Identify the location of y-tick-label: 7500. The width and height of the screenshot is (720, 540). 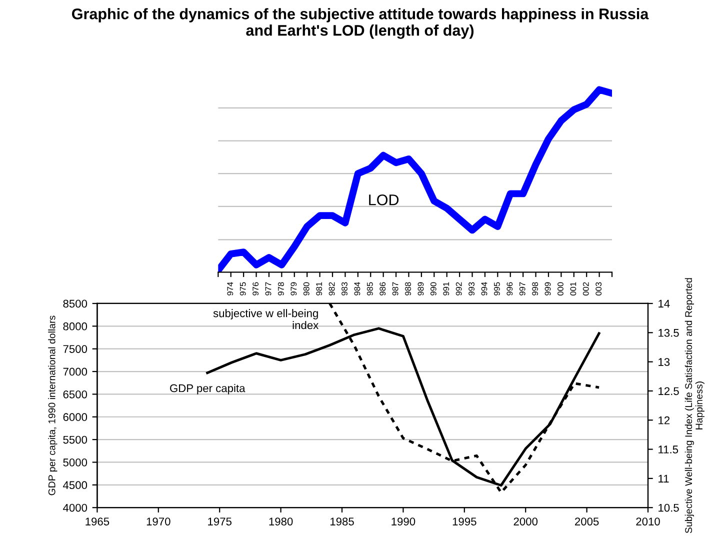
(75, 349).